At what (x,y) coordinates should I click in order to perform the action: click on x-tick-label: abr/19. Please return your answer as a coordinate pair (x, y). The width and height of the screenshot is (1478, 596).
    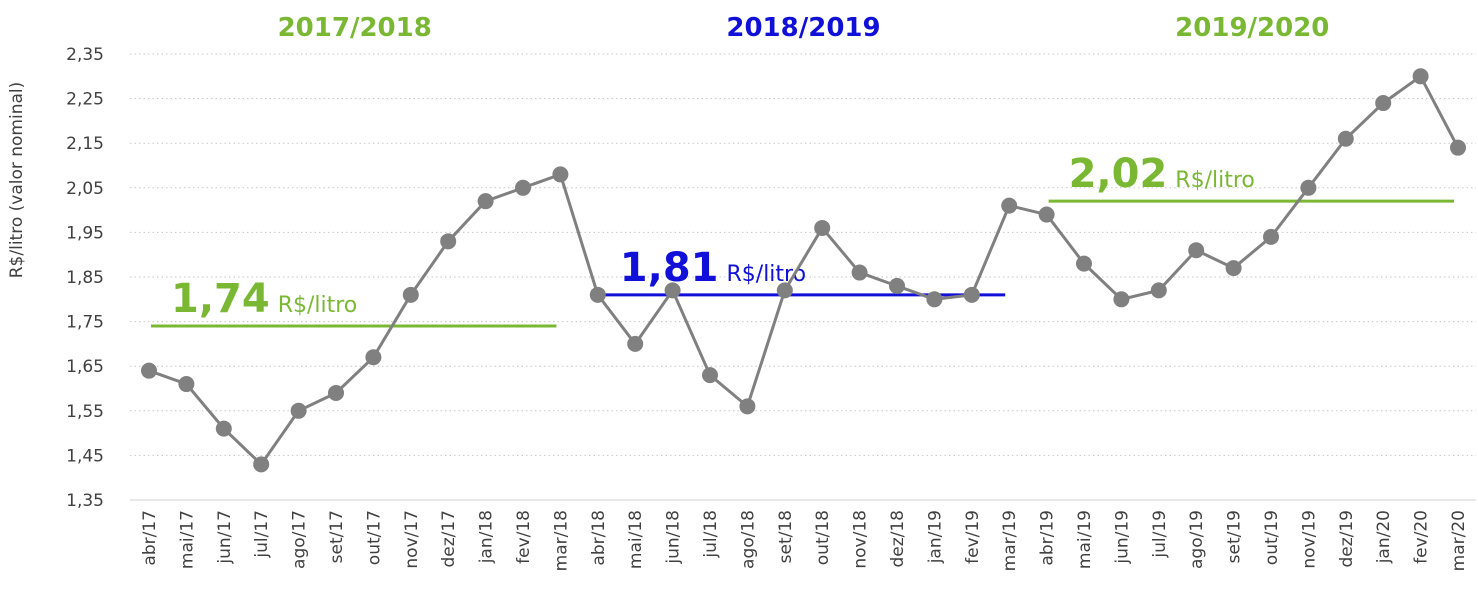
    Looking at the image, I should click on (1048, 538).